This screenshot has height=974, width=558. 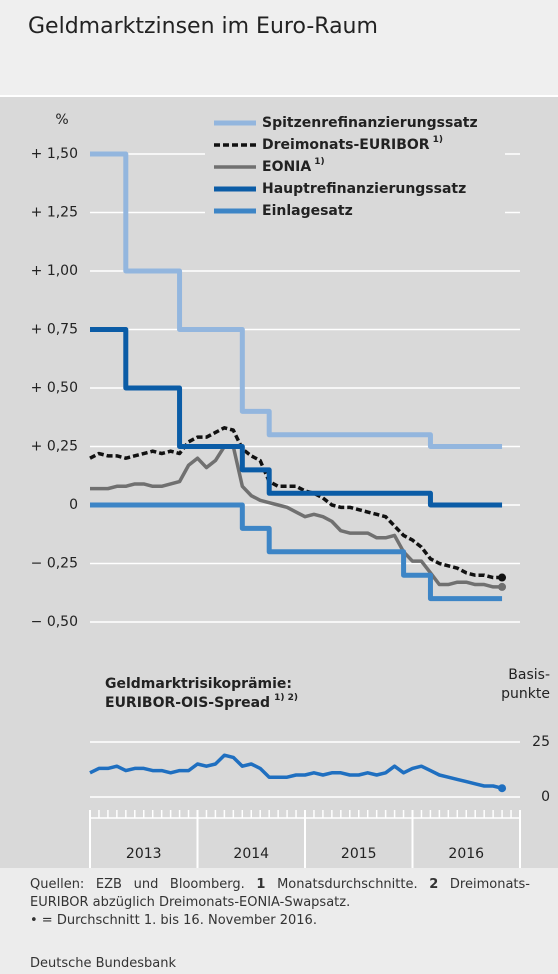 What do you see at coordinates (525, 694) in the screenshot?
I see `y-axis-label: punkte` at bounding box center [525, 694].